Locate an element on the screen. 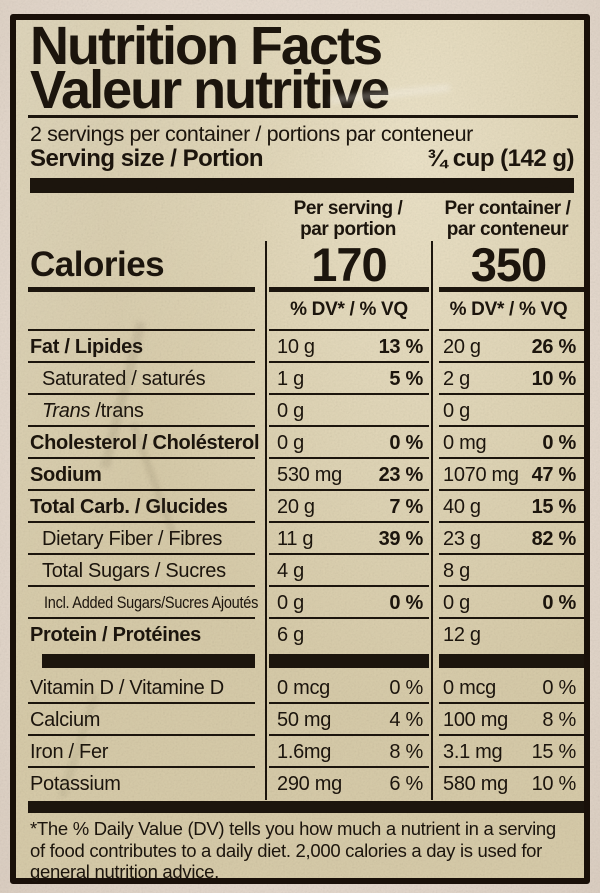 The image size is (600, 893). thick-separator-middle is located at coordinates (300, 661).